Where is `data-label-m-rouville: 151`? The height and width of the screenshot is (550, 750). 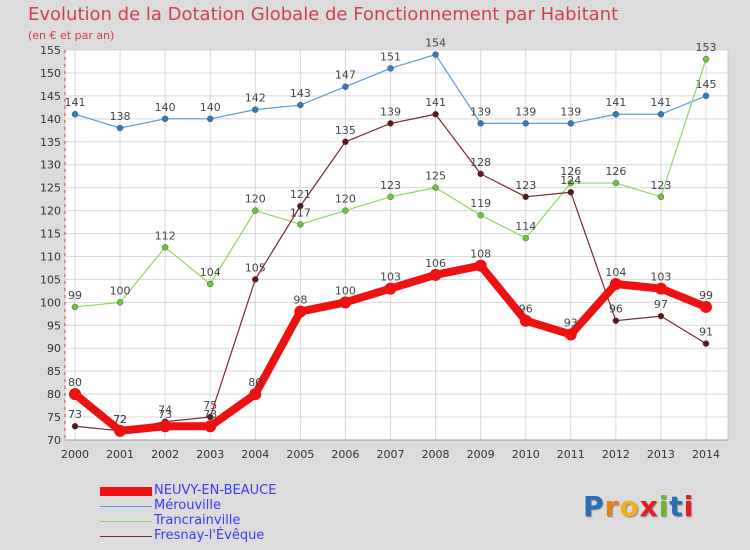 data-label-m-rouville: 151 is located at coordinates (390, 56).